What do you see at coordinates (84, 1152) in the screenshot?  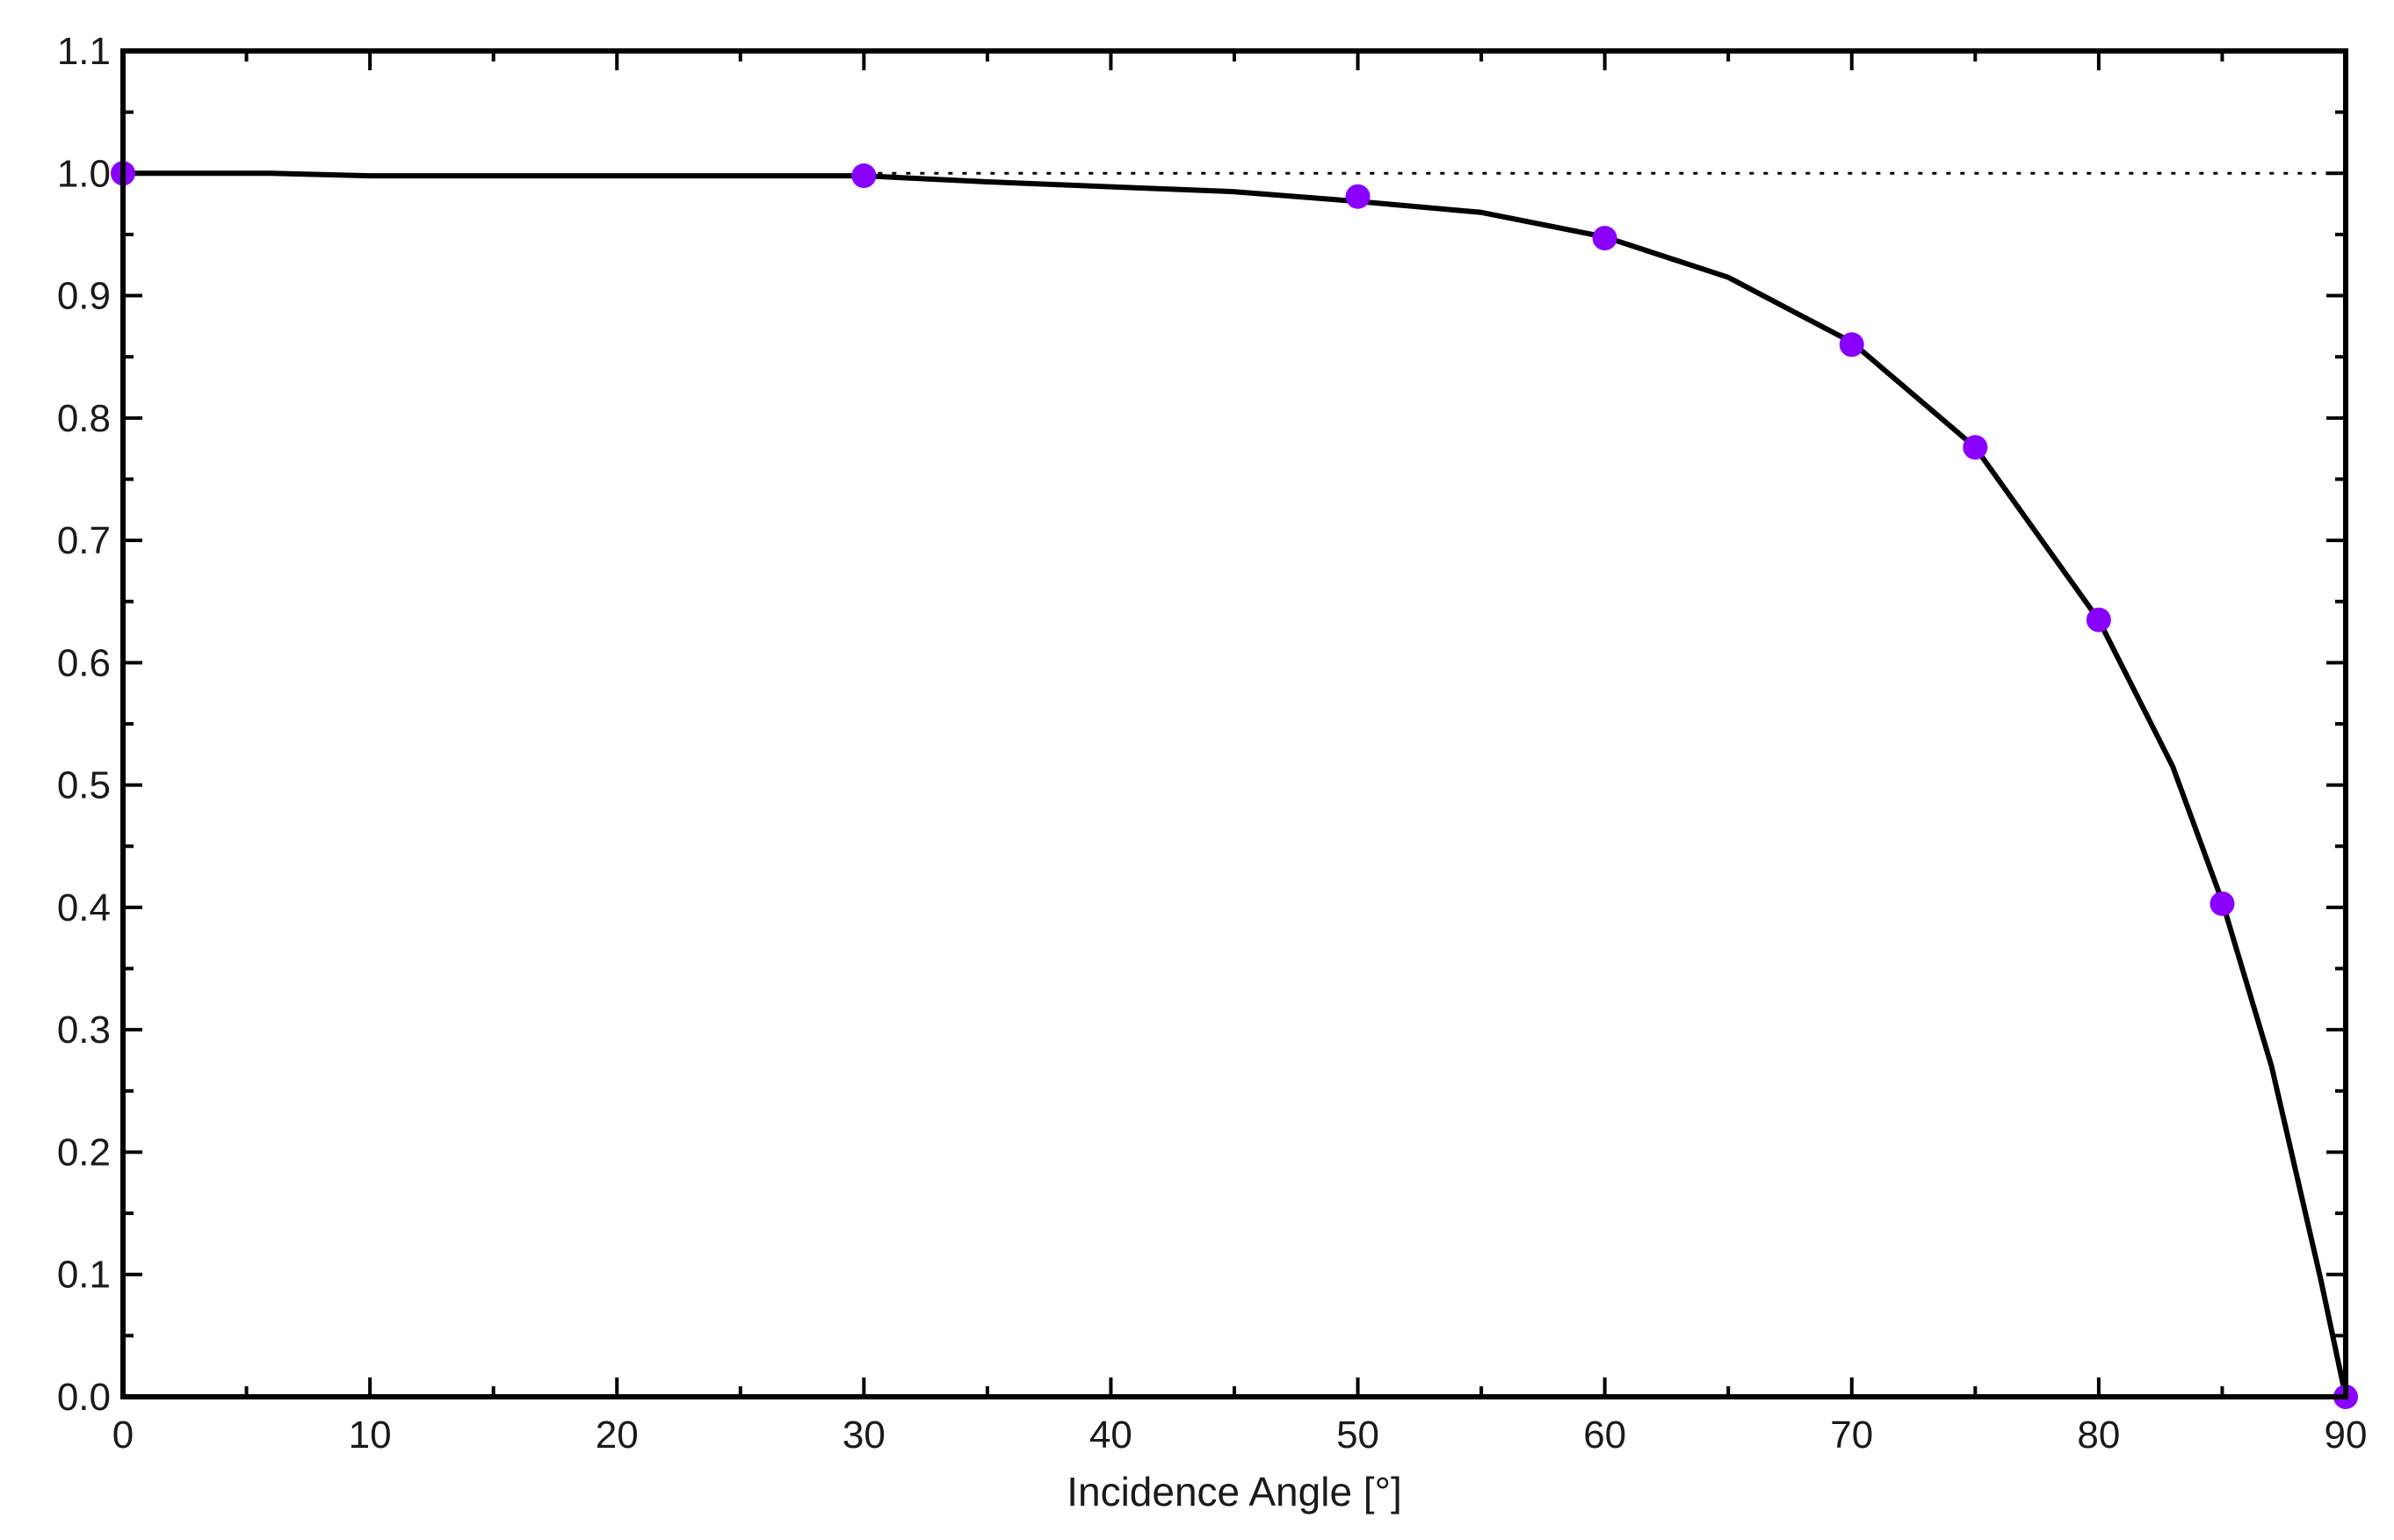 I see `y-tick-label: 0.2` at bounding box center [84, 1152].